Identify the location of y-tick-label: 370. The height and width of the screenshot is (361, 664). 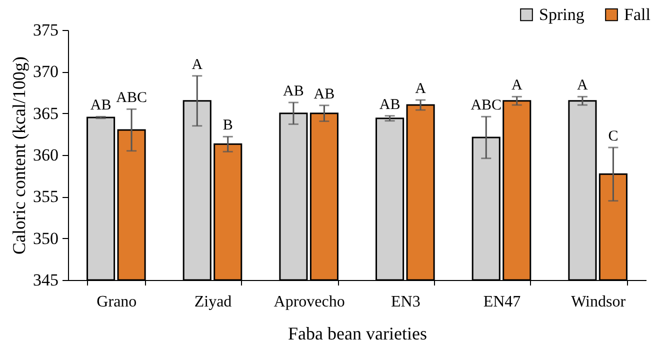
(45, 72).